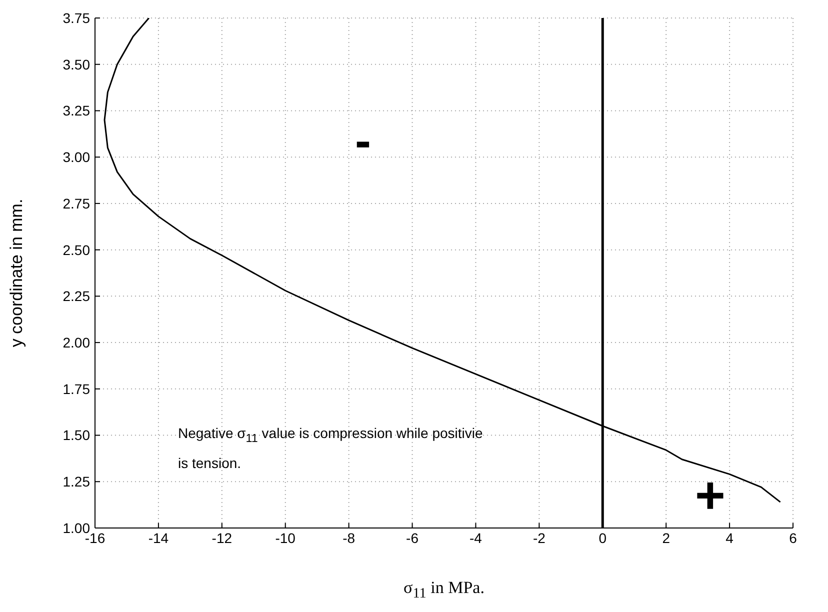 The image size is (828, 612). Describe the element at coordinates (158, 538) in the screenshot. I see `x-tick-label: -14` at that location.